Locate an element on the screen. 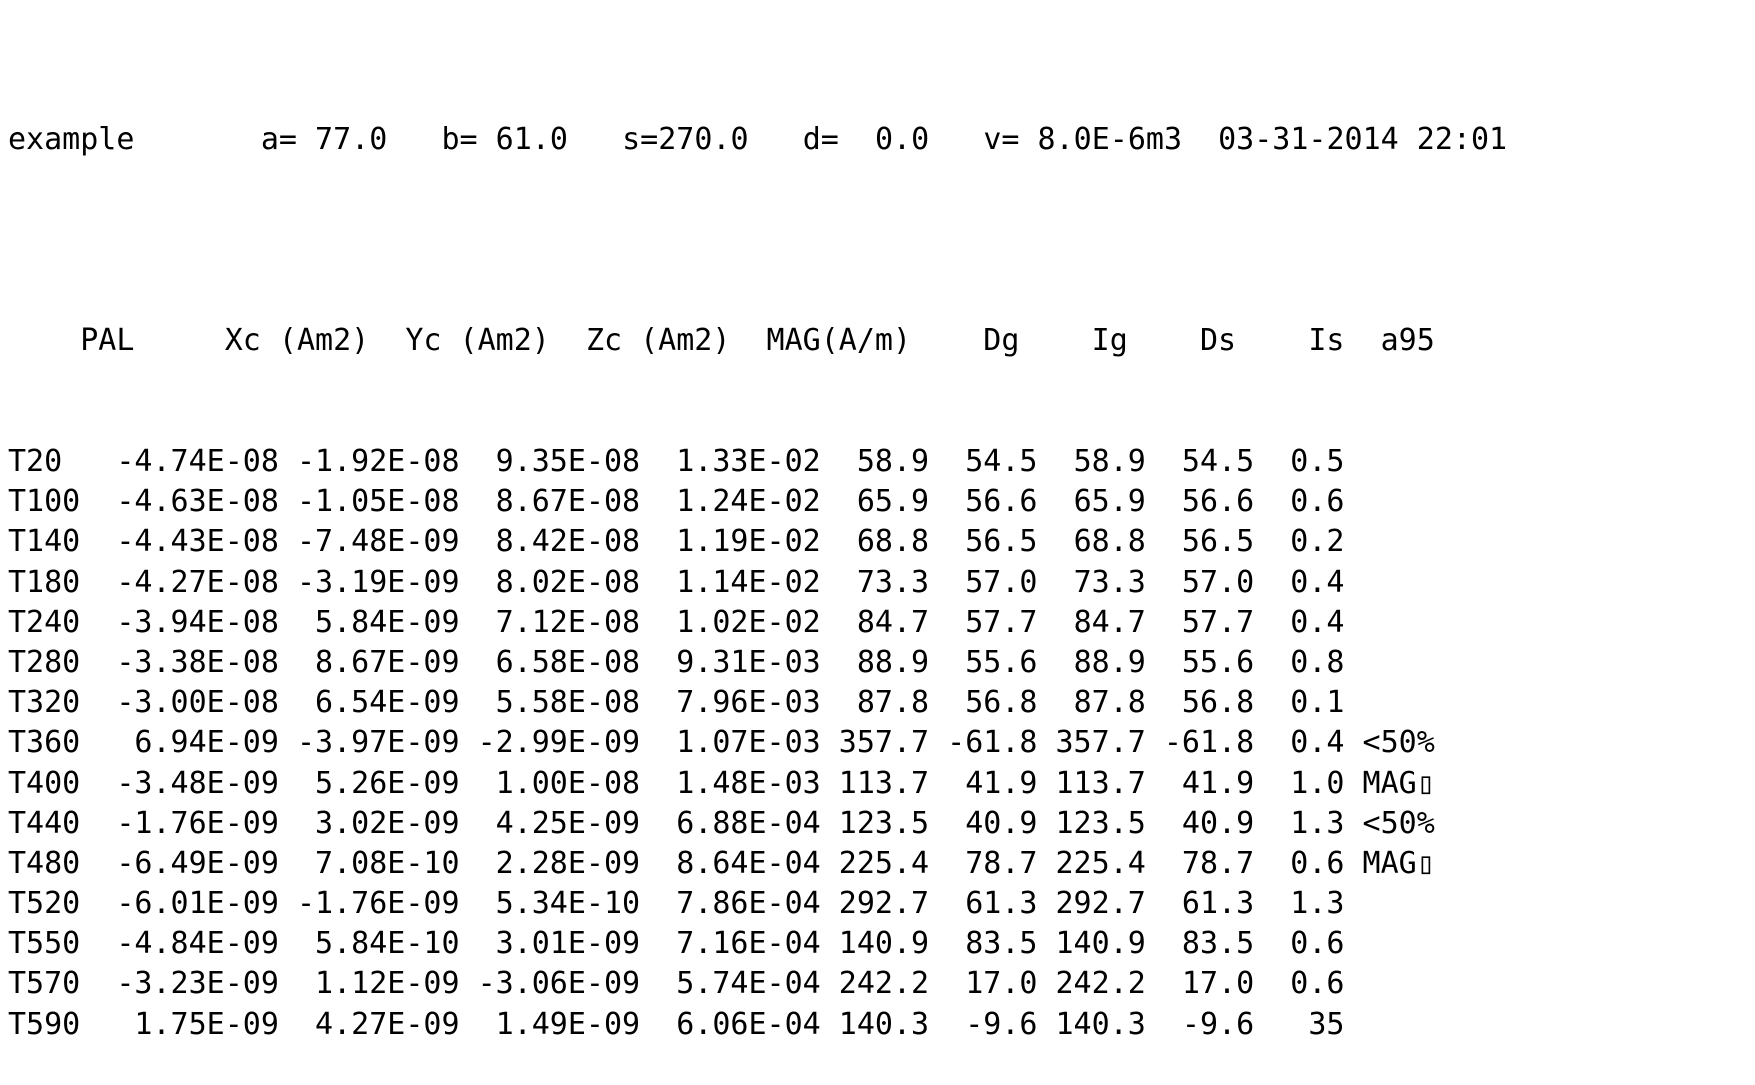 This screenshot has width=1755, height=1085. cell-ds: 123.5 is located at coordinates (1100, 823).